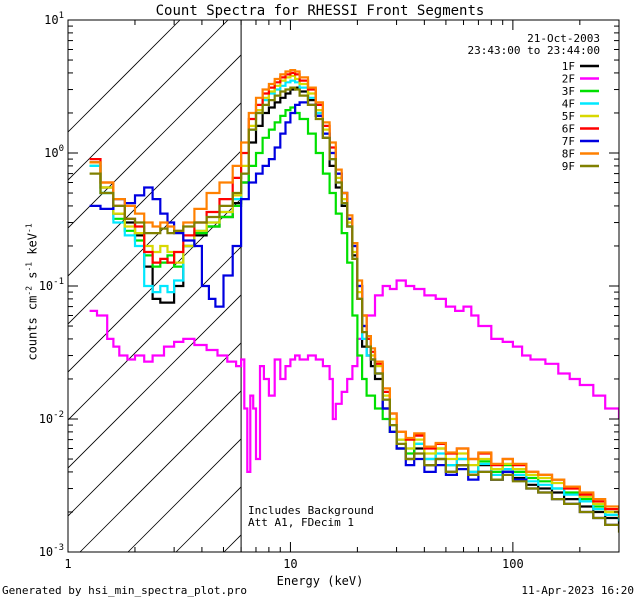 This screenshot has width=640, height=600. Describe the element at coordinates (513, 564) in the screenshot. I see `x-tick-label: 100` at that location.